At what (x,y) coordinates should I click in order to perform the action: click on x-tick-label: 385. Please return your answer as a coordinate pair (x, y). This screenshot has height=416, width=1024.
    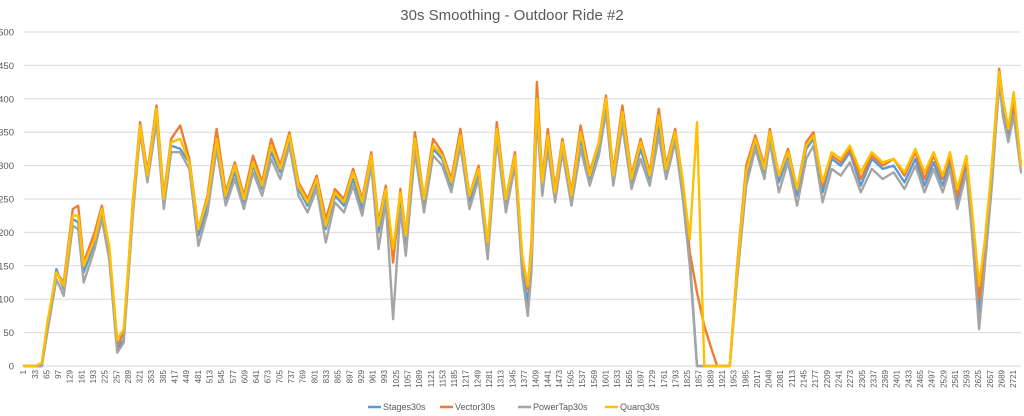
    Looking at the image, I should click on (163, 376).